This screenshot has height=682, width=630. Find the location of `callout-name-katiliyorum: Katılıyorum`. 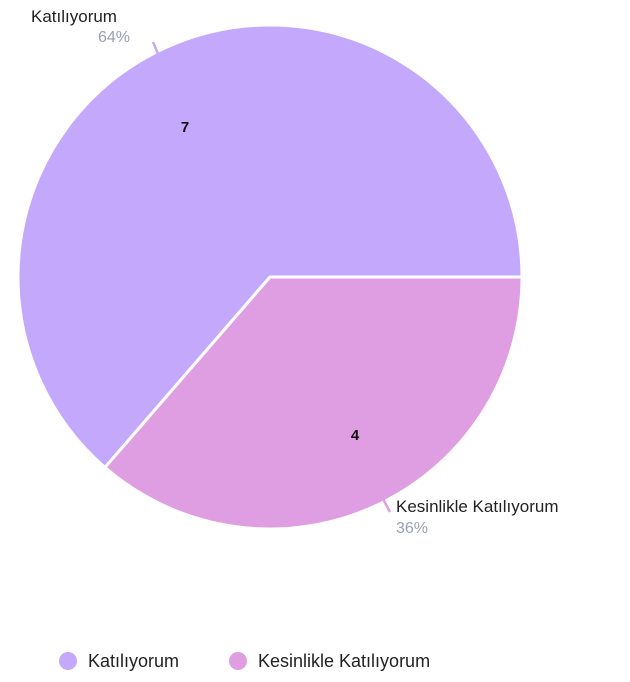

callout-name-katiliyorum: Katılıyorum is located at coordinates (74, 16).